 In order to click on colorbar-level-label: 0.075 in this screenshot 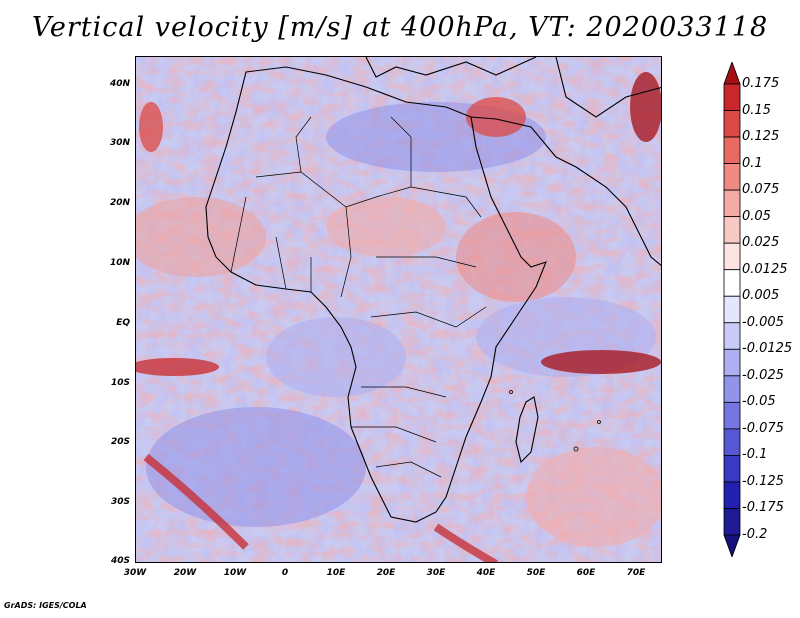, I will do `click(761, 190)`.